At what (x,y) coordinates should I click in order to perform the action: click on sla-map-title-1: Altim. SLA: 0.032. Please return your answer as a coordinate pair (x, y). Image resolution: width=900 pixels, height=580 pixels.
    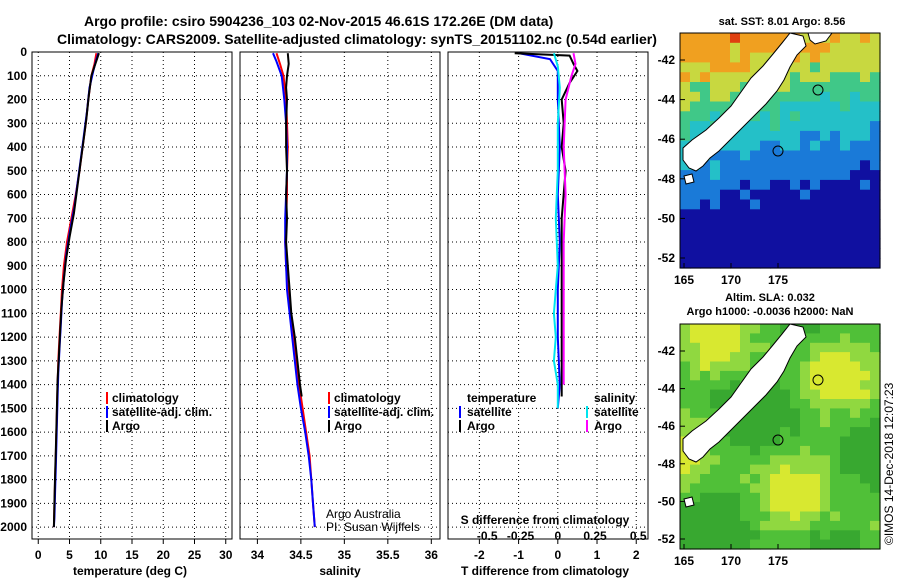
    Looking at the image, I should click on (770, 298).